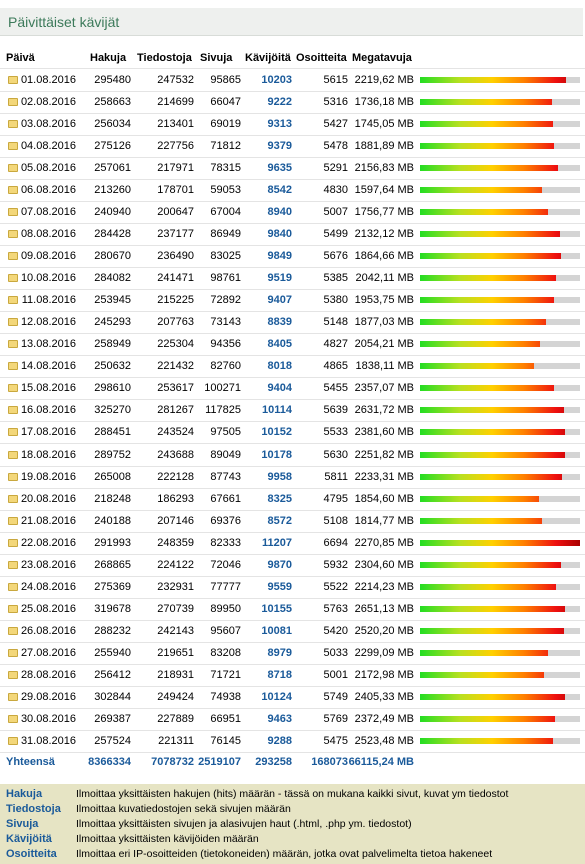  What do you see at coordinates (48, 80) in the screenshot?
I see `cell: 01.08.2016` at bounding box center [48, 80].